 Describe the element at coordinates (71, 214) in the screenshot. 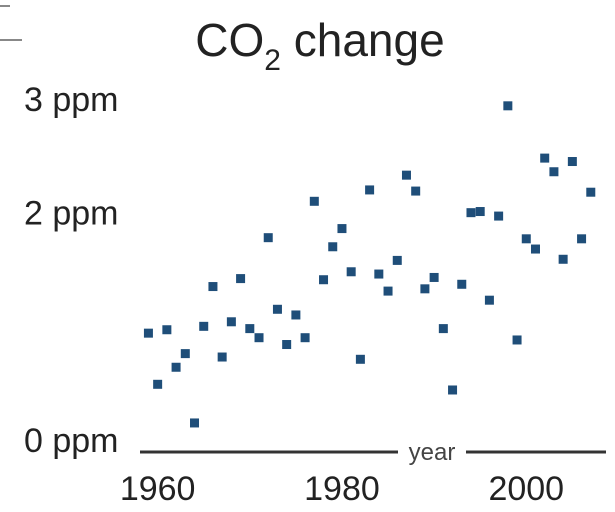

I see `y-tick-label: 2 ppm` at that location.